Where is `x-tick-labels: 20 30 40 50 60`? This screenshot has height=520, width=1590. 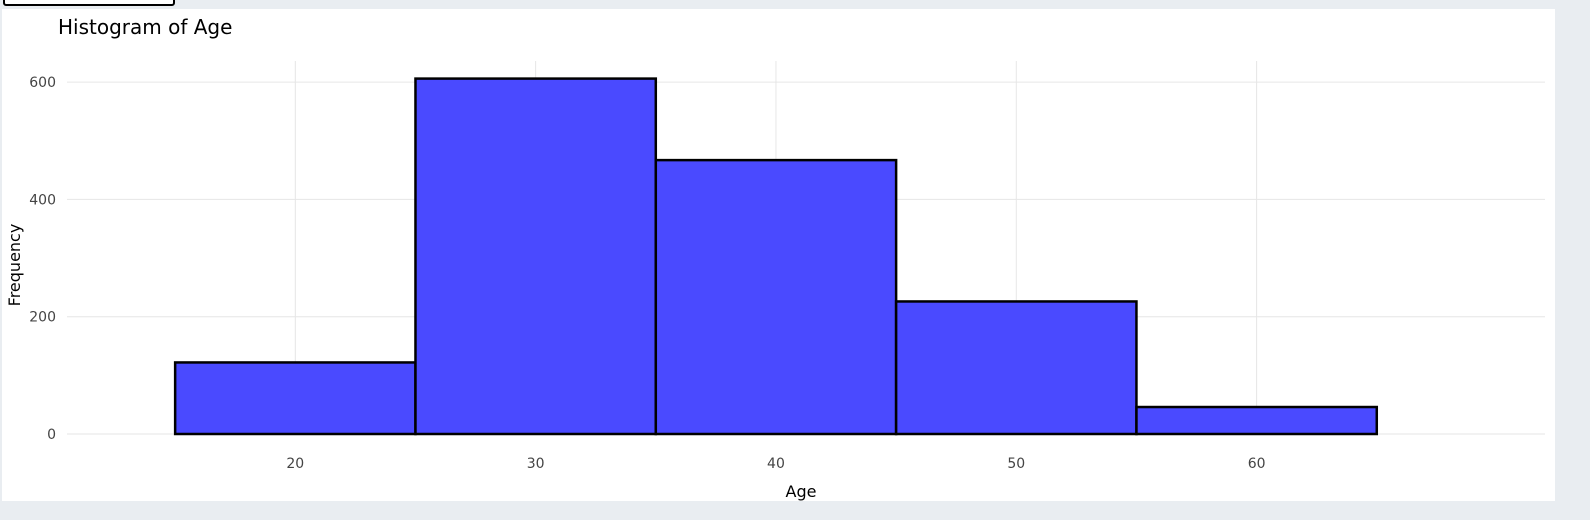 x-tick-labels: 20 30 40 50 60 is located at coordinates (775, 464).